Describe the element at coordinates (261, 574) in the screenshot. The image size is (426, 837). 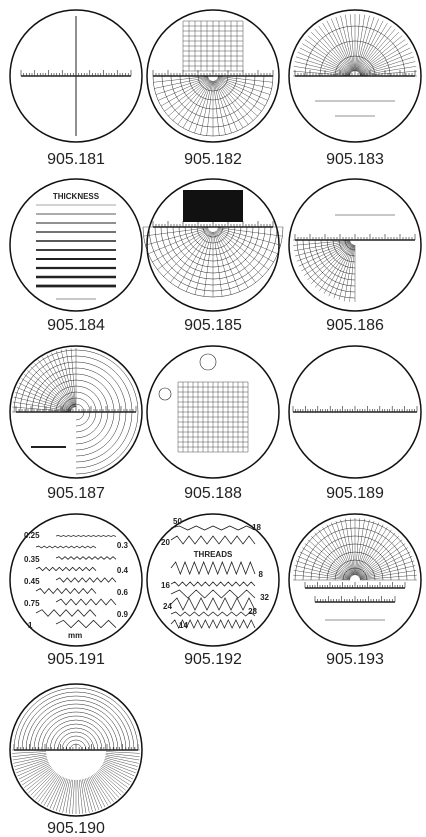
I see `reticle-text: 8` at that location.